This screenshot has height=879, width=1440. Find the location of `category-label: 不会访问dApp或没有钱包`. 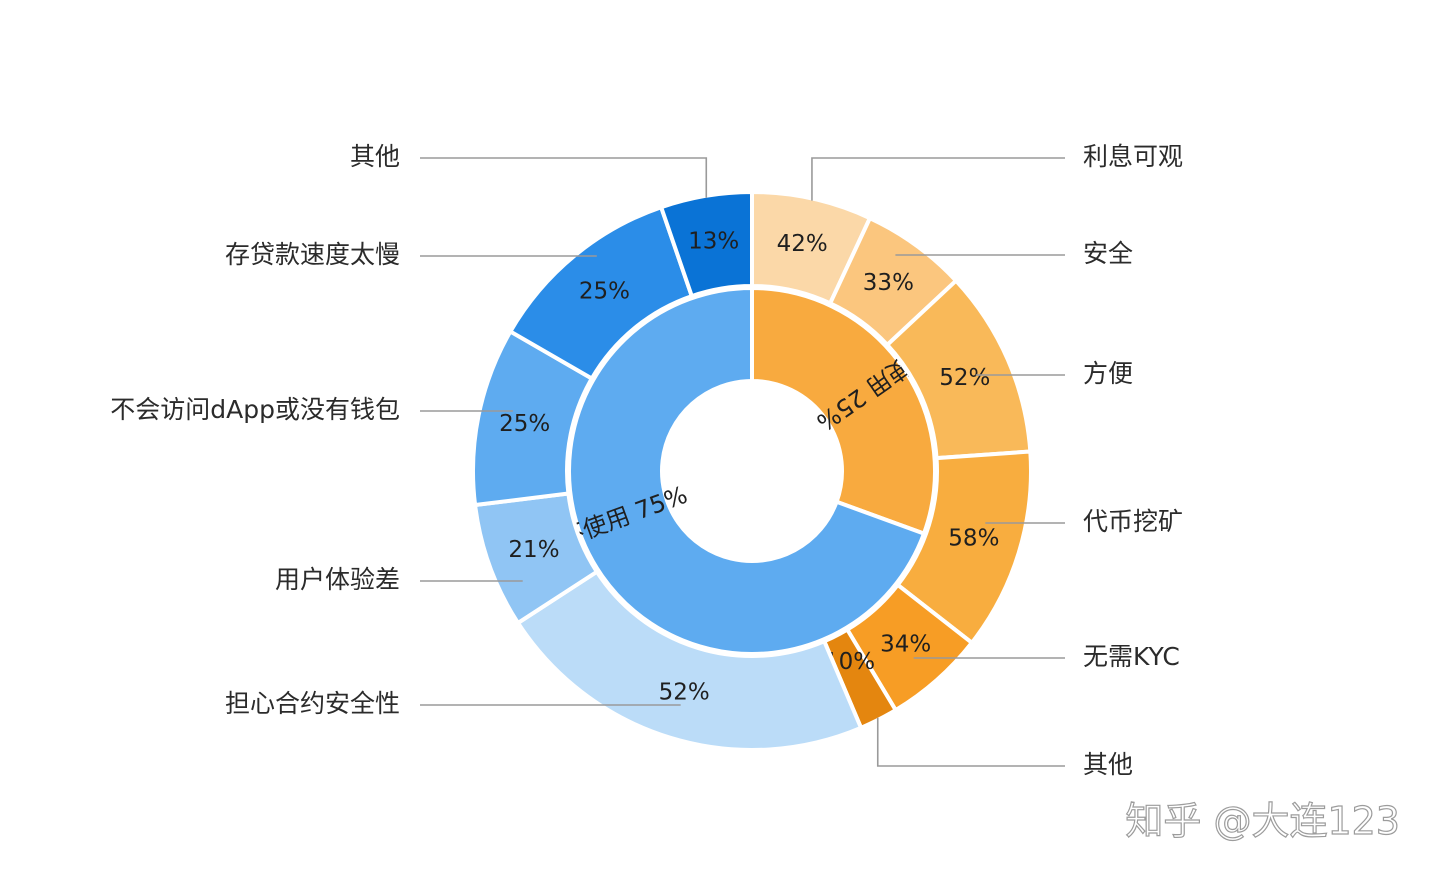

category-label: 不会访问dApp或没有钱包 is located at coordinates (255, 409).